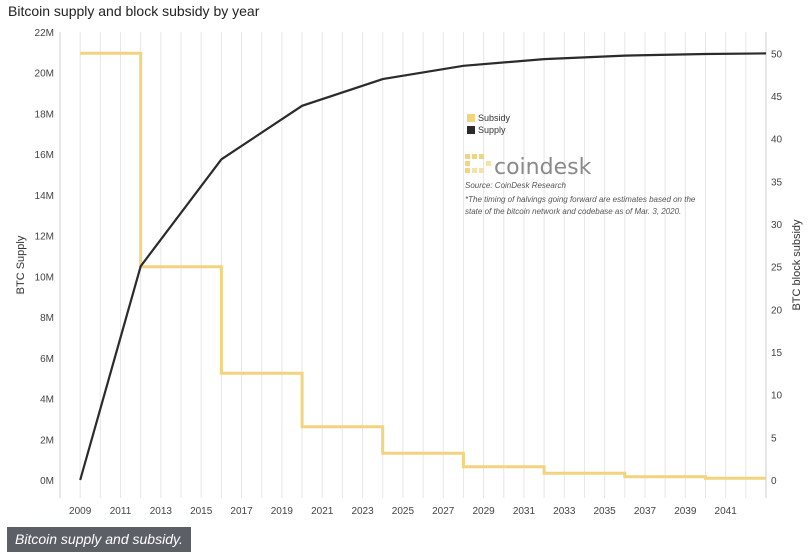  What do you see at coordinates (777, 140) in the screenshot?
I see `y-right-tick-label: 40` at bounding box center [777, 140].